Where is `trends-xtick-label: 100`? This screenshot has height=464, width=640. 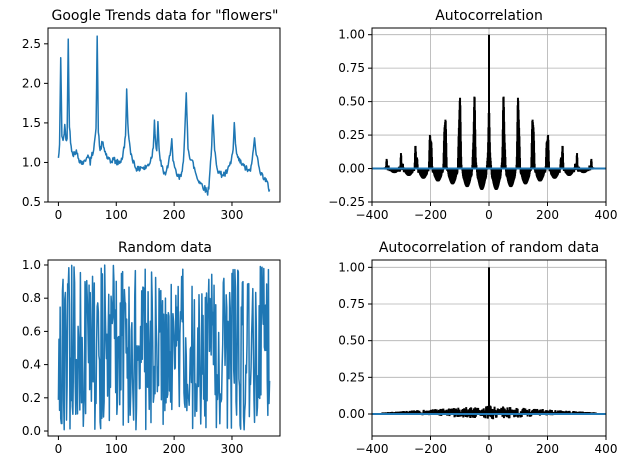 trends-xtick-label: 100 is located at coordinates (116, 215).